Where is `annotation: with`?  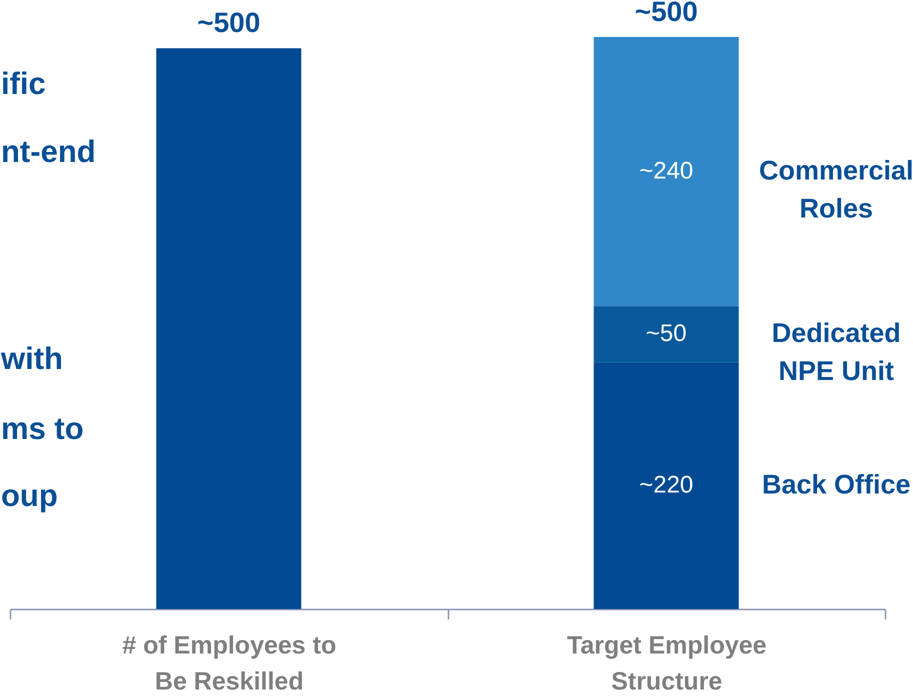
annotation: with is located at coordinates (31, 358).